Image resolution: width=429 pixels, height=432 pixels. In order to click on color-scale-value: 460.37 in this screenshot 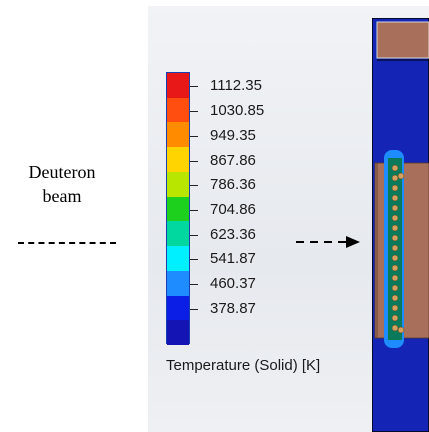, I will do `click(233, 284)`.